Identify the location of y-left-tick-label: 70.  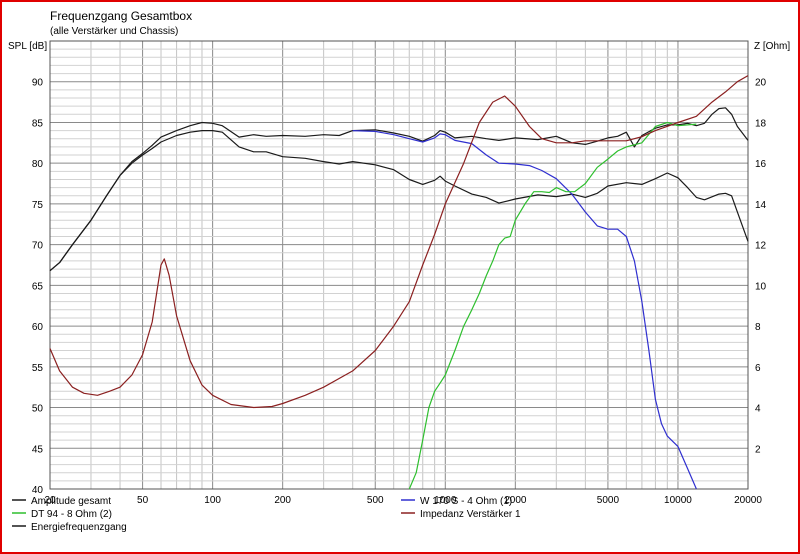
(38, 246).